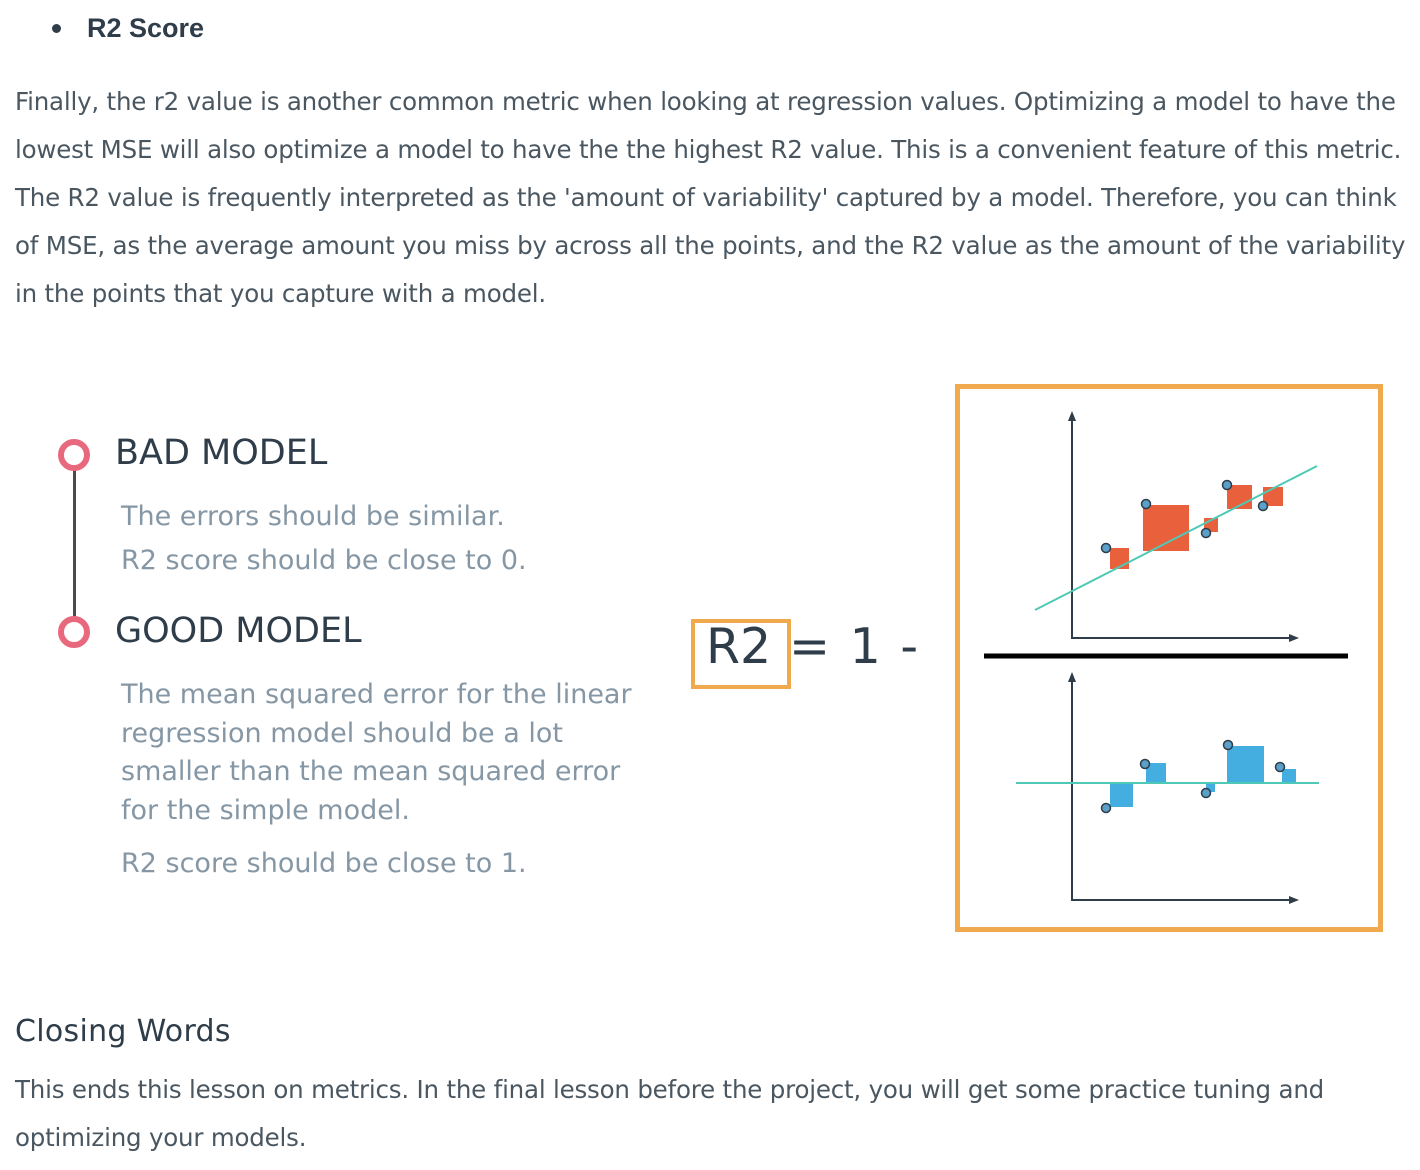 The width and height of the screenshot is (1420, 1170). I want to click on formula-rhs: = 1 -, so click(855, 646).